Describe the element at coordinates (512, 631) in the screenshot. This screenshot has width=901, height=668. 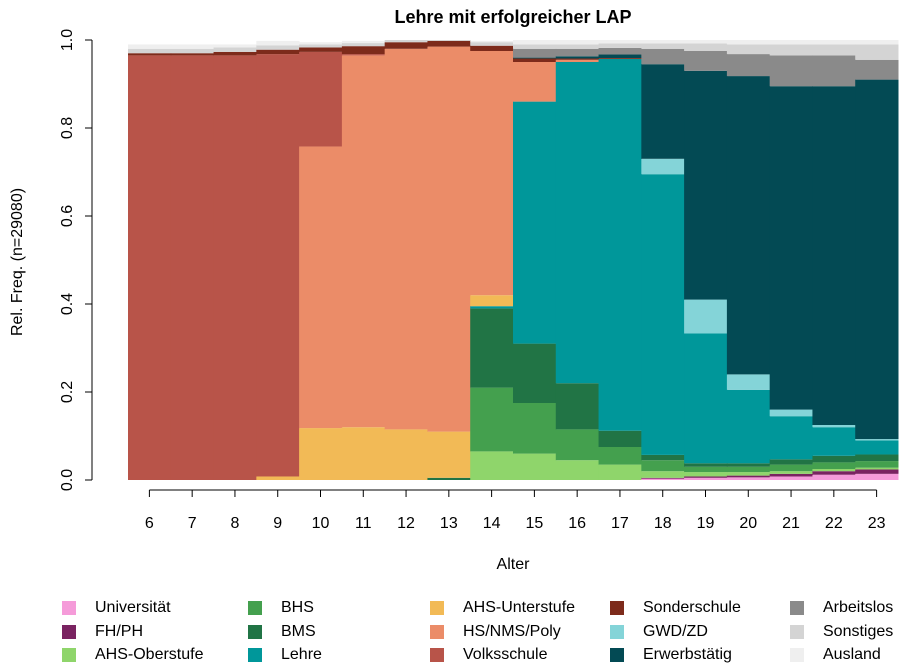
I see `legend-label: HS/NMS/Poly` at that location.